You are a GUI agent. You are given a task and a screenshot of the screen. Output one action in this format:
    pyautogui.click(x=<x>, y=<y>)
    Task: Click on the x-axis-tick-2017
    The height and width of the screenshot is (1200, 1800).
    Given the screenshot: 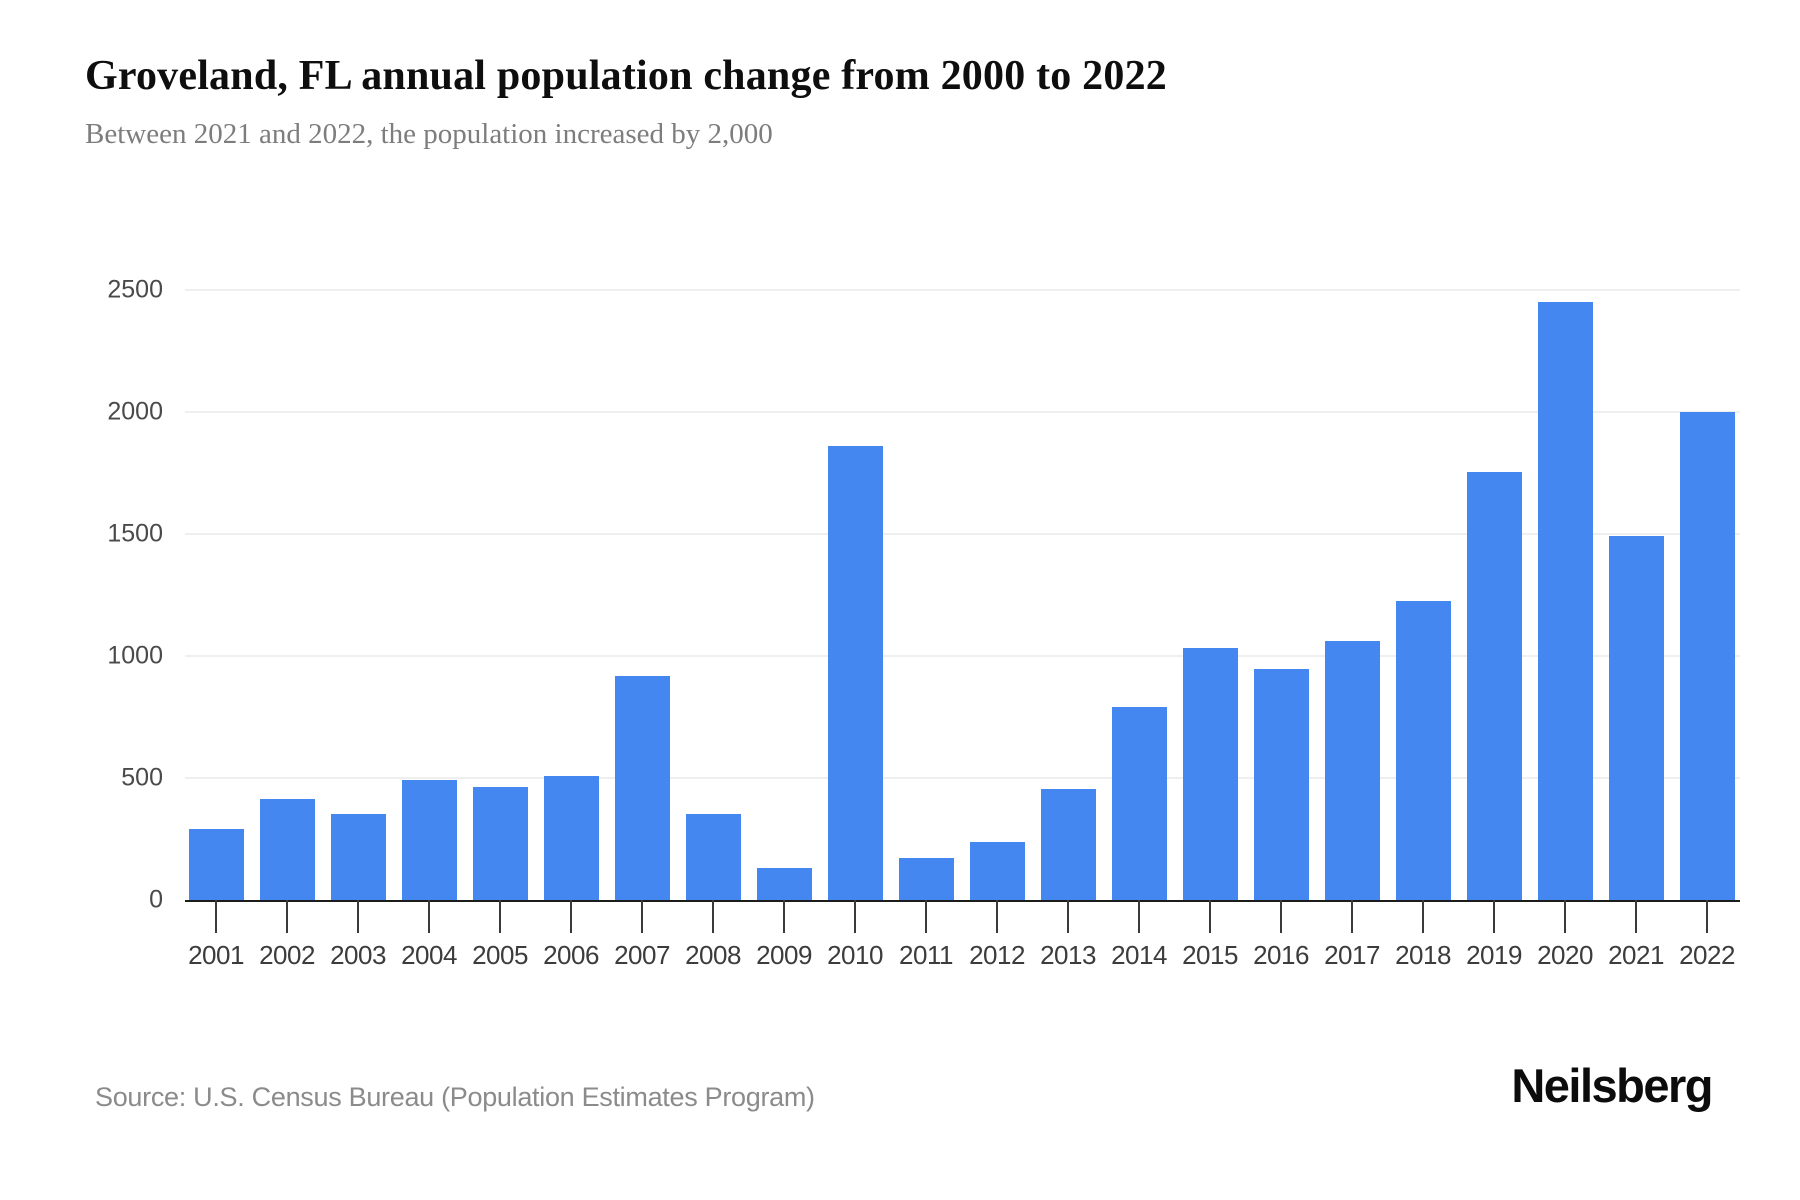 What is the action you would take?
    pyautogui.click(x=1352, y=916)
    